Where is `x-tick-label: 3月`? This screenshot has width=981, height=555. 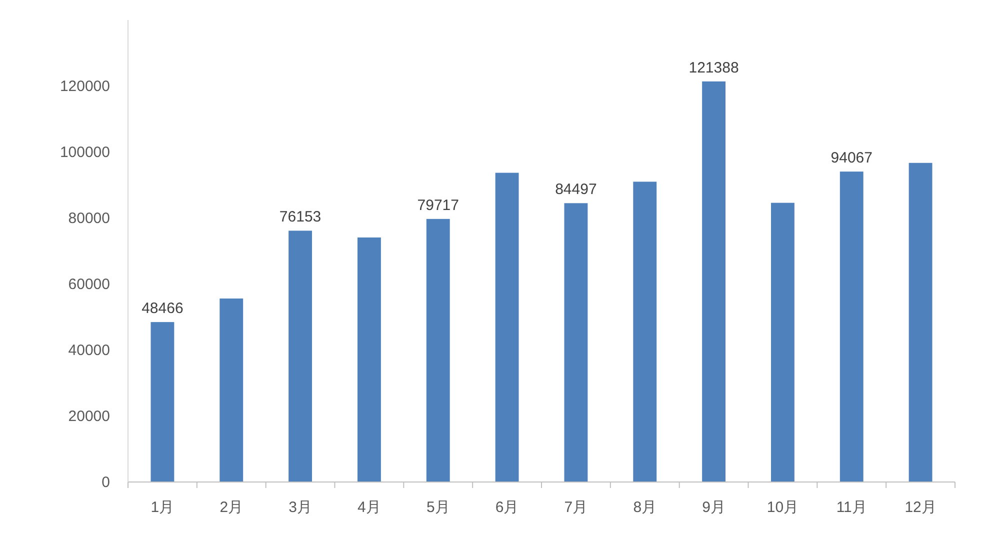 x-tick-label: 3月 is located at coordinates (300, 507).